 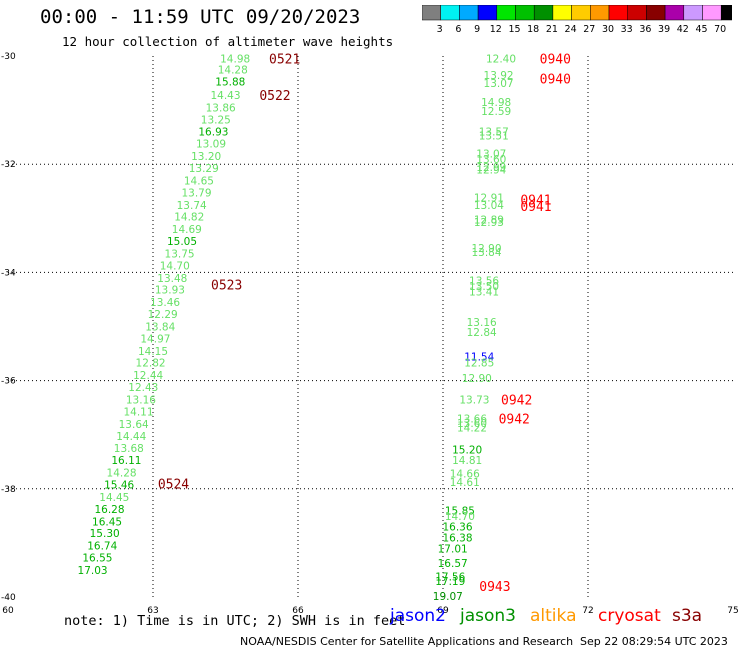 What do you see at coordinates (448, 597) in the screenshot?
I see `swh-value-label: 19.07` at bounding box center [448, 597].